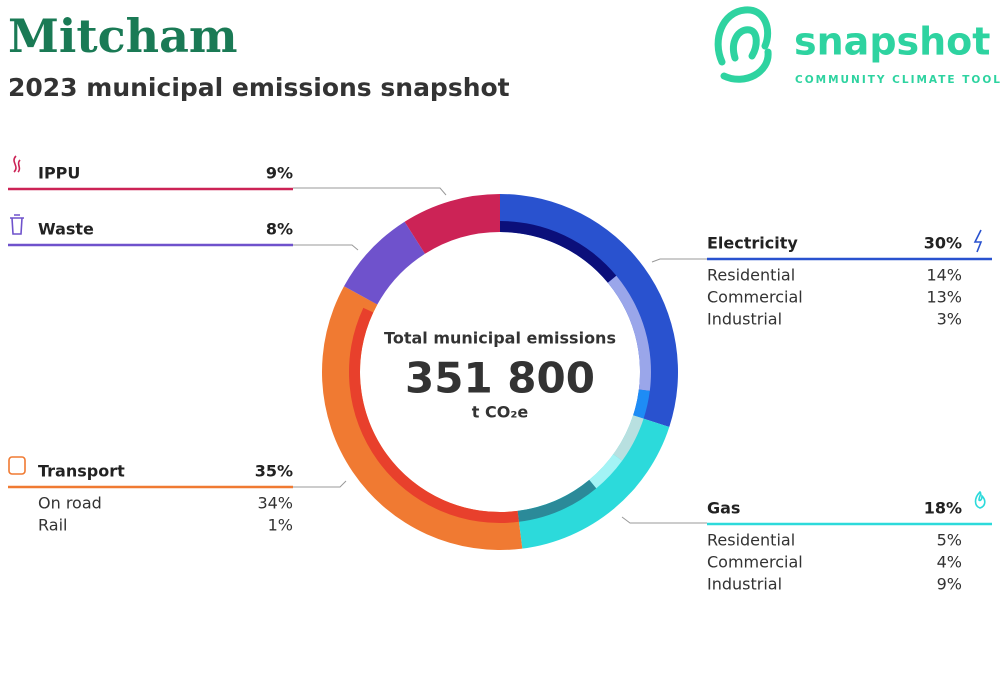 This screenshot has height=674, width=1000. What do you see at coordinates (897, 80) in the screenshot?
I see `logo-tagline: COMMUNITY CLIMATE TOOL` at bounding box center [897, 80].